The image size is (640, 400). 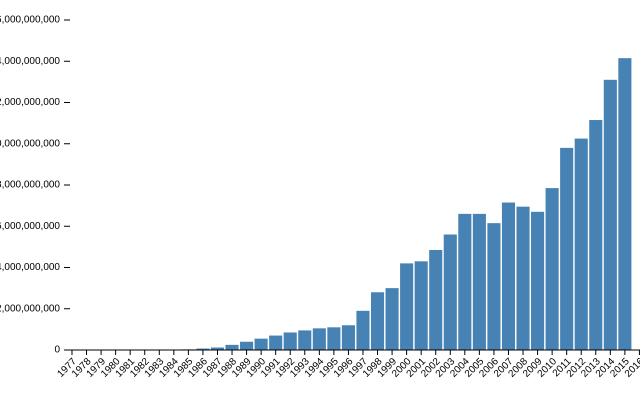 What do you see at coordinates (30, 226) in the screenshot?
I see `y-tick-label: 6,000,000,000` at bounding box center [30, 226].